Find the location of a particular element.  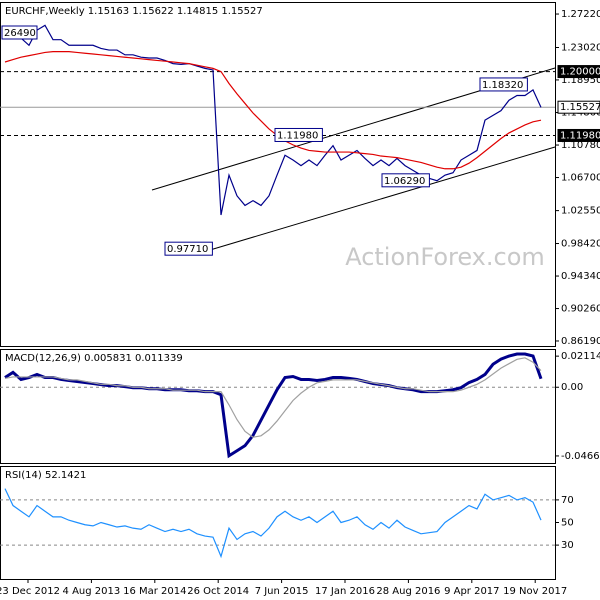

y-tick-label: 0.90260 is located at coordinates (580, 309).